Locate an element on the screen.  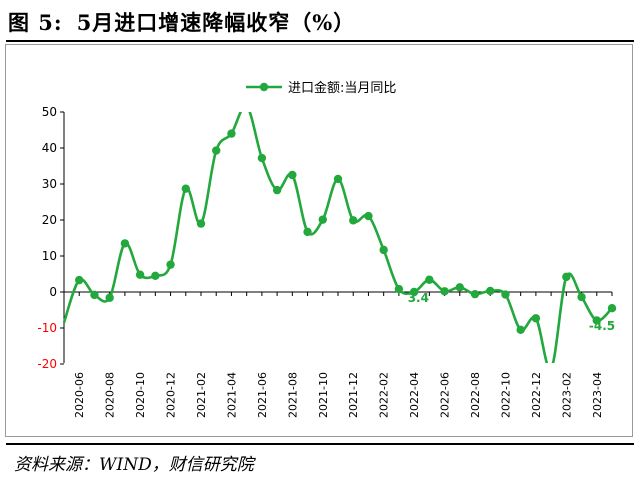
x-tick-label: 2023-02 is located at coordinates (566, 395).